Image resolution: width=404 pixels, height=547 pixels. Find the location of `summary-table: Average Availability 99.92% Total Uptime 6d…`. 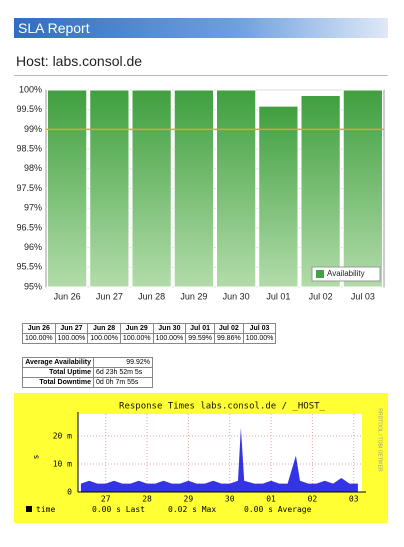

summary-table: Average Availability 99.92% Total Uptime 6d… is located at coordinates (87, 372).